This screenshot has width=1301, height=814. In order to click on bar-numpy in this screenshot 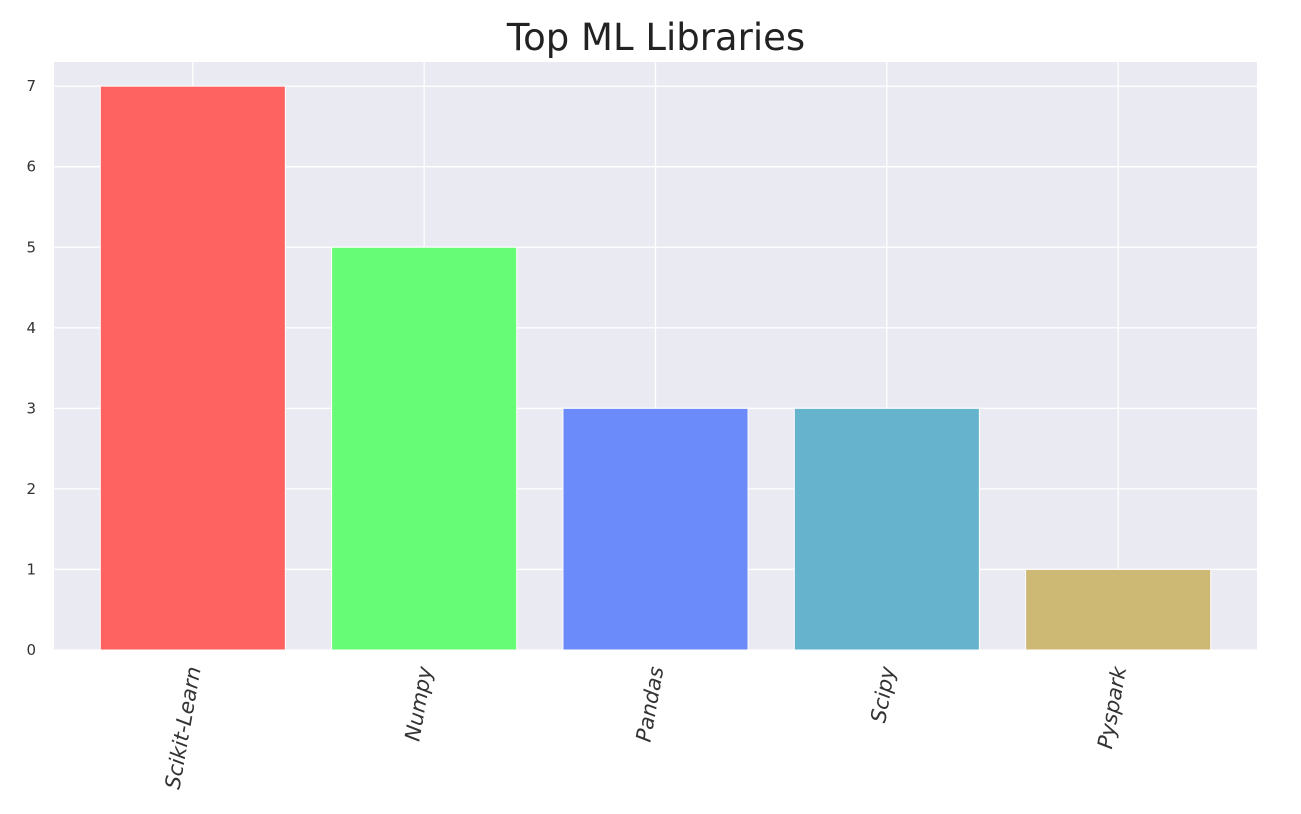, I will do `click(424, 448)`.